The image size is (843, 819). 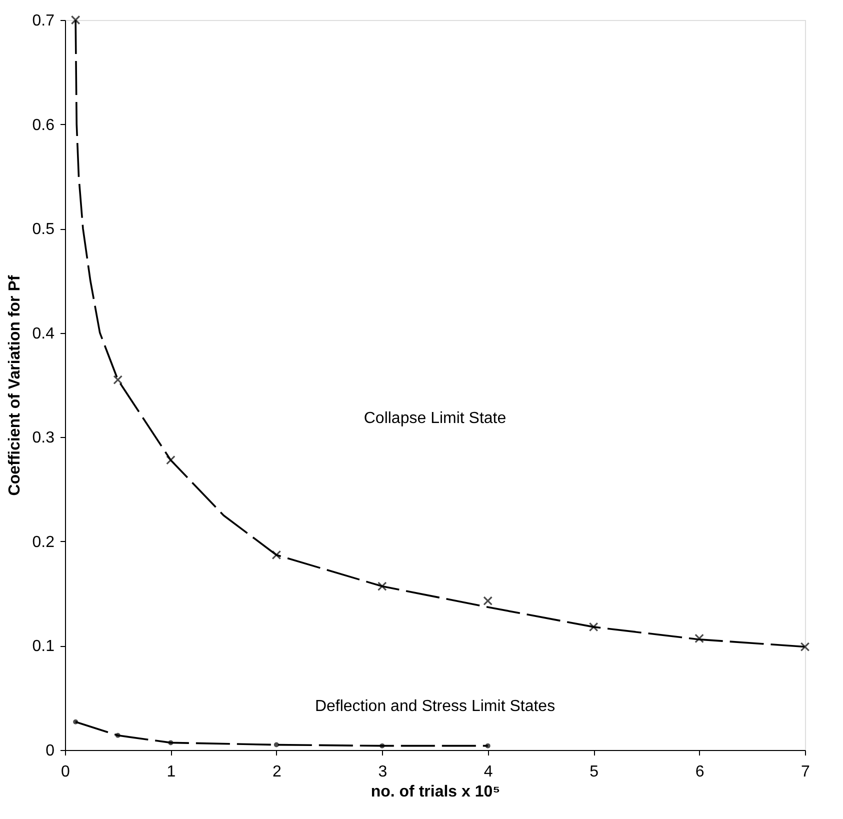 What do you see at coordinates (43, 21) in the screenshot?
I see `y-tick-label: 0.7` at bounding box center [43, 21].